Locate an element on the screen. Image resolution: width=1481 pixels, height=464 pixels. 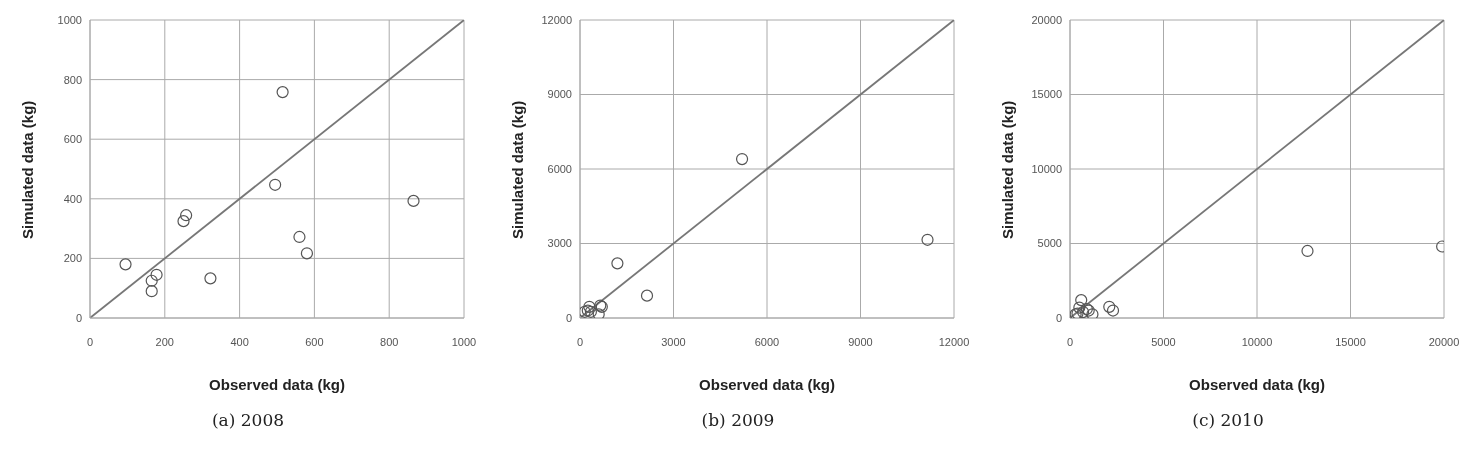
x-tick-label: 9000 is located at coordinates (860, 341).